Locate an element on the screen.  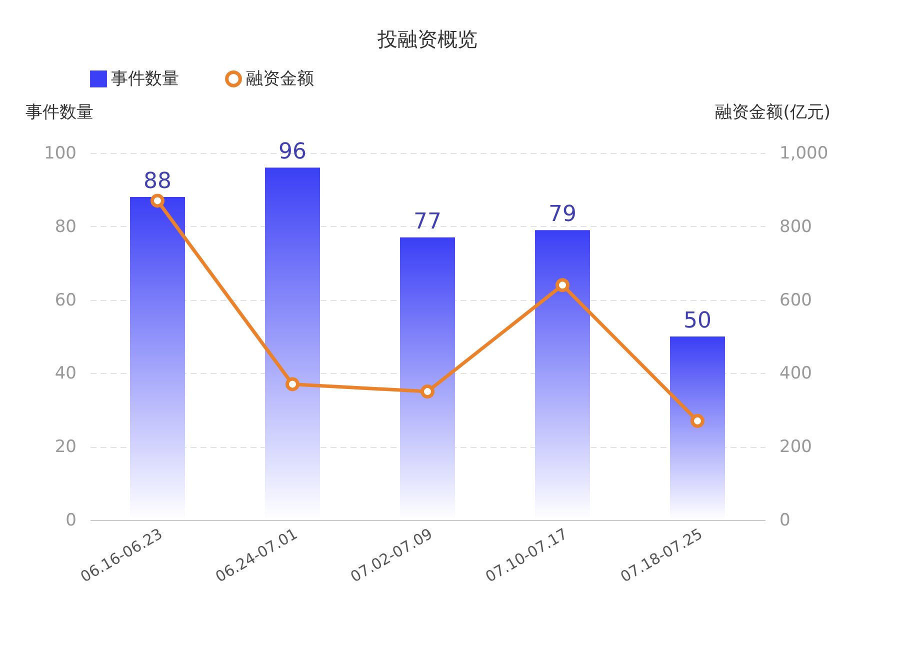
y2-tick-label: 400 is located at coordinates (796, 374).